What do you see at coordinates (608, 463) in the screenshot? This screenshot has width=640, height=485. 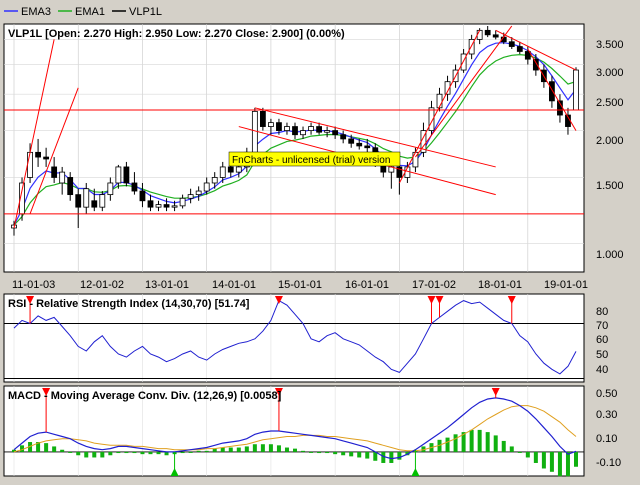 I see `macd-y-tick: -0.10` at bounding box center [608, 463].